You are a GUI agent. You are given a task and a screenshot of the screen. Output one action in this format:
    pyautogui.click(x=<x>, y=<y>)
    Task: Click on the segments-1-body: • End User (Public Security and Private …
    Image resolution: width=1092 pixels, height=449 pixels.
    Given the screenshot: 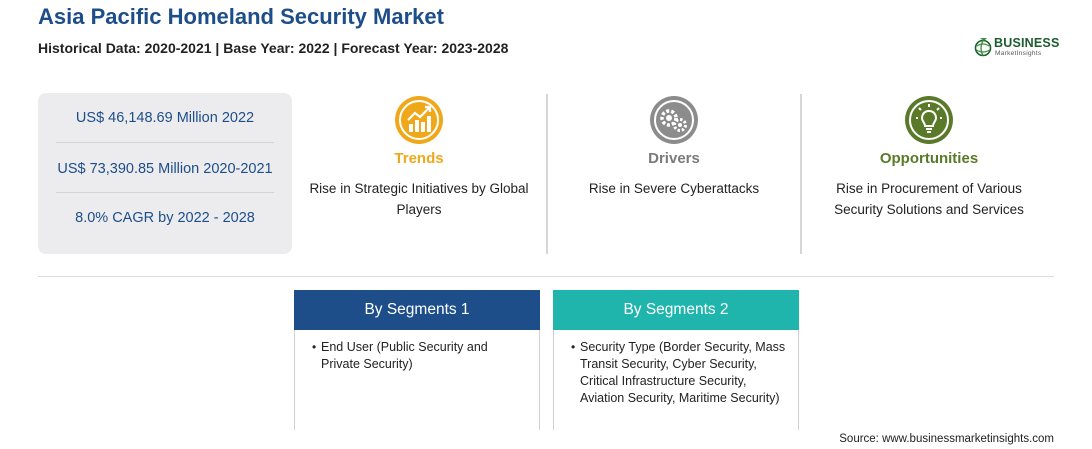 What is the action you would take?
    pyautogui.click(x=417, y=380)
    